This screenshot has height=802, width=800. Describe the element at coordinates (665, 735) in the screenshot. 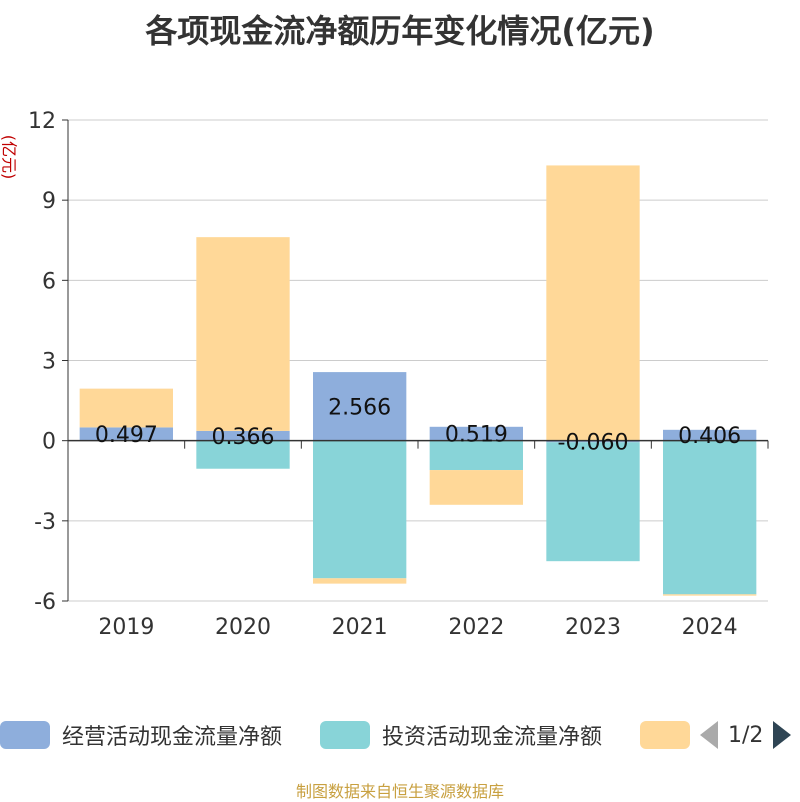

I see `legend-swatch-financing` at that location.